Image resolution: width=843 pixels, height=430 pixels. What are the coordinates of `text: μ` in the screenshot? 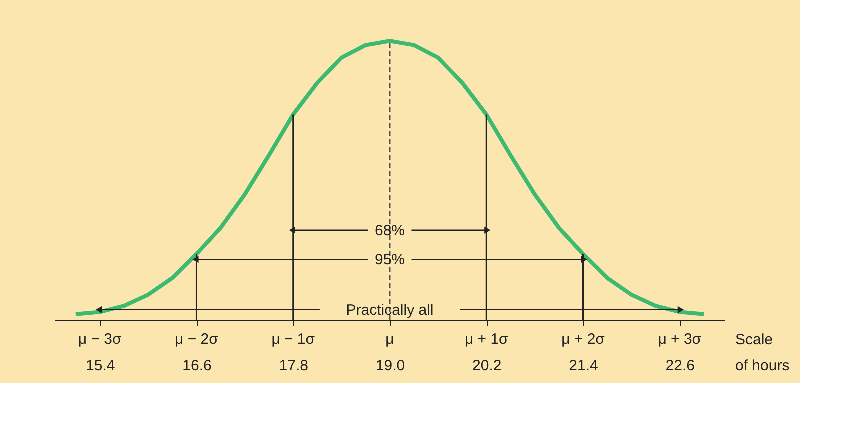 It's located at (390, 339).